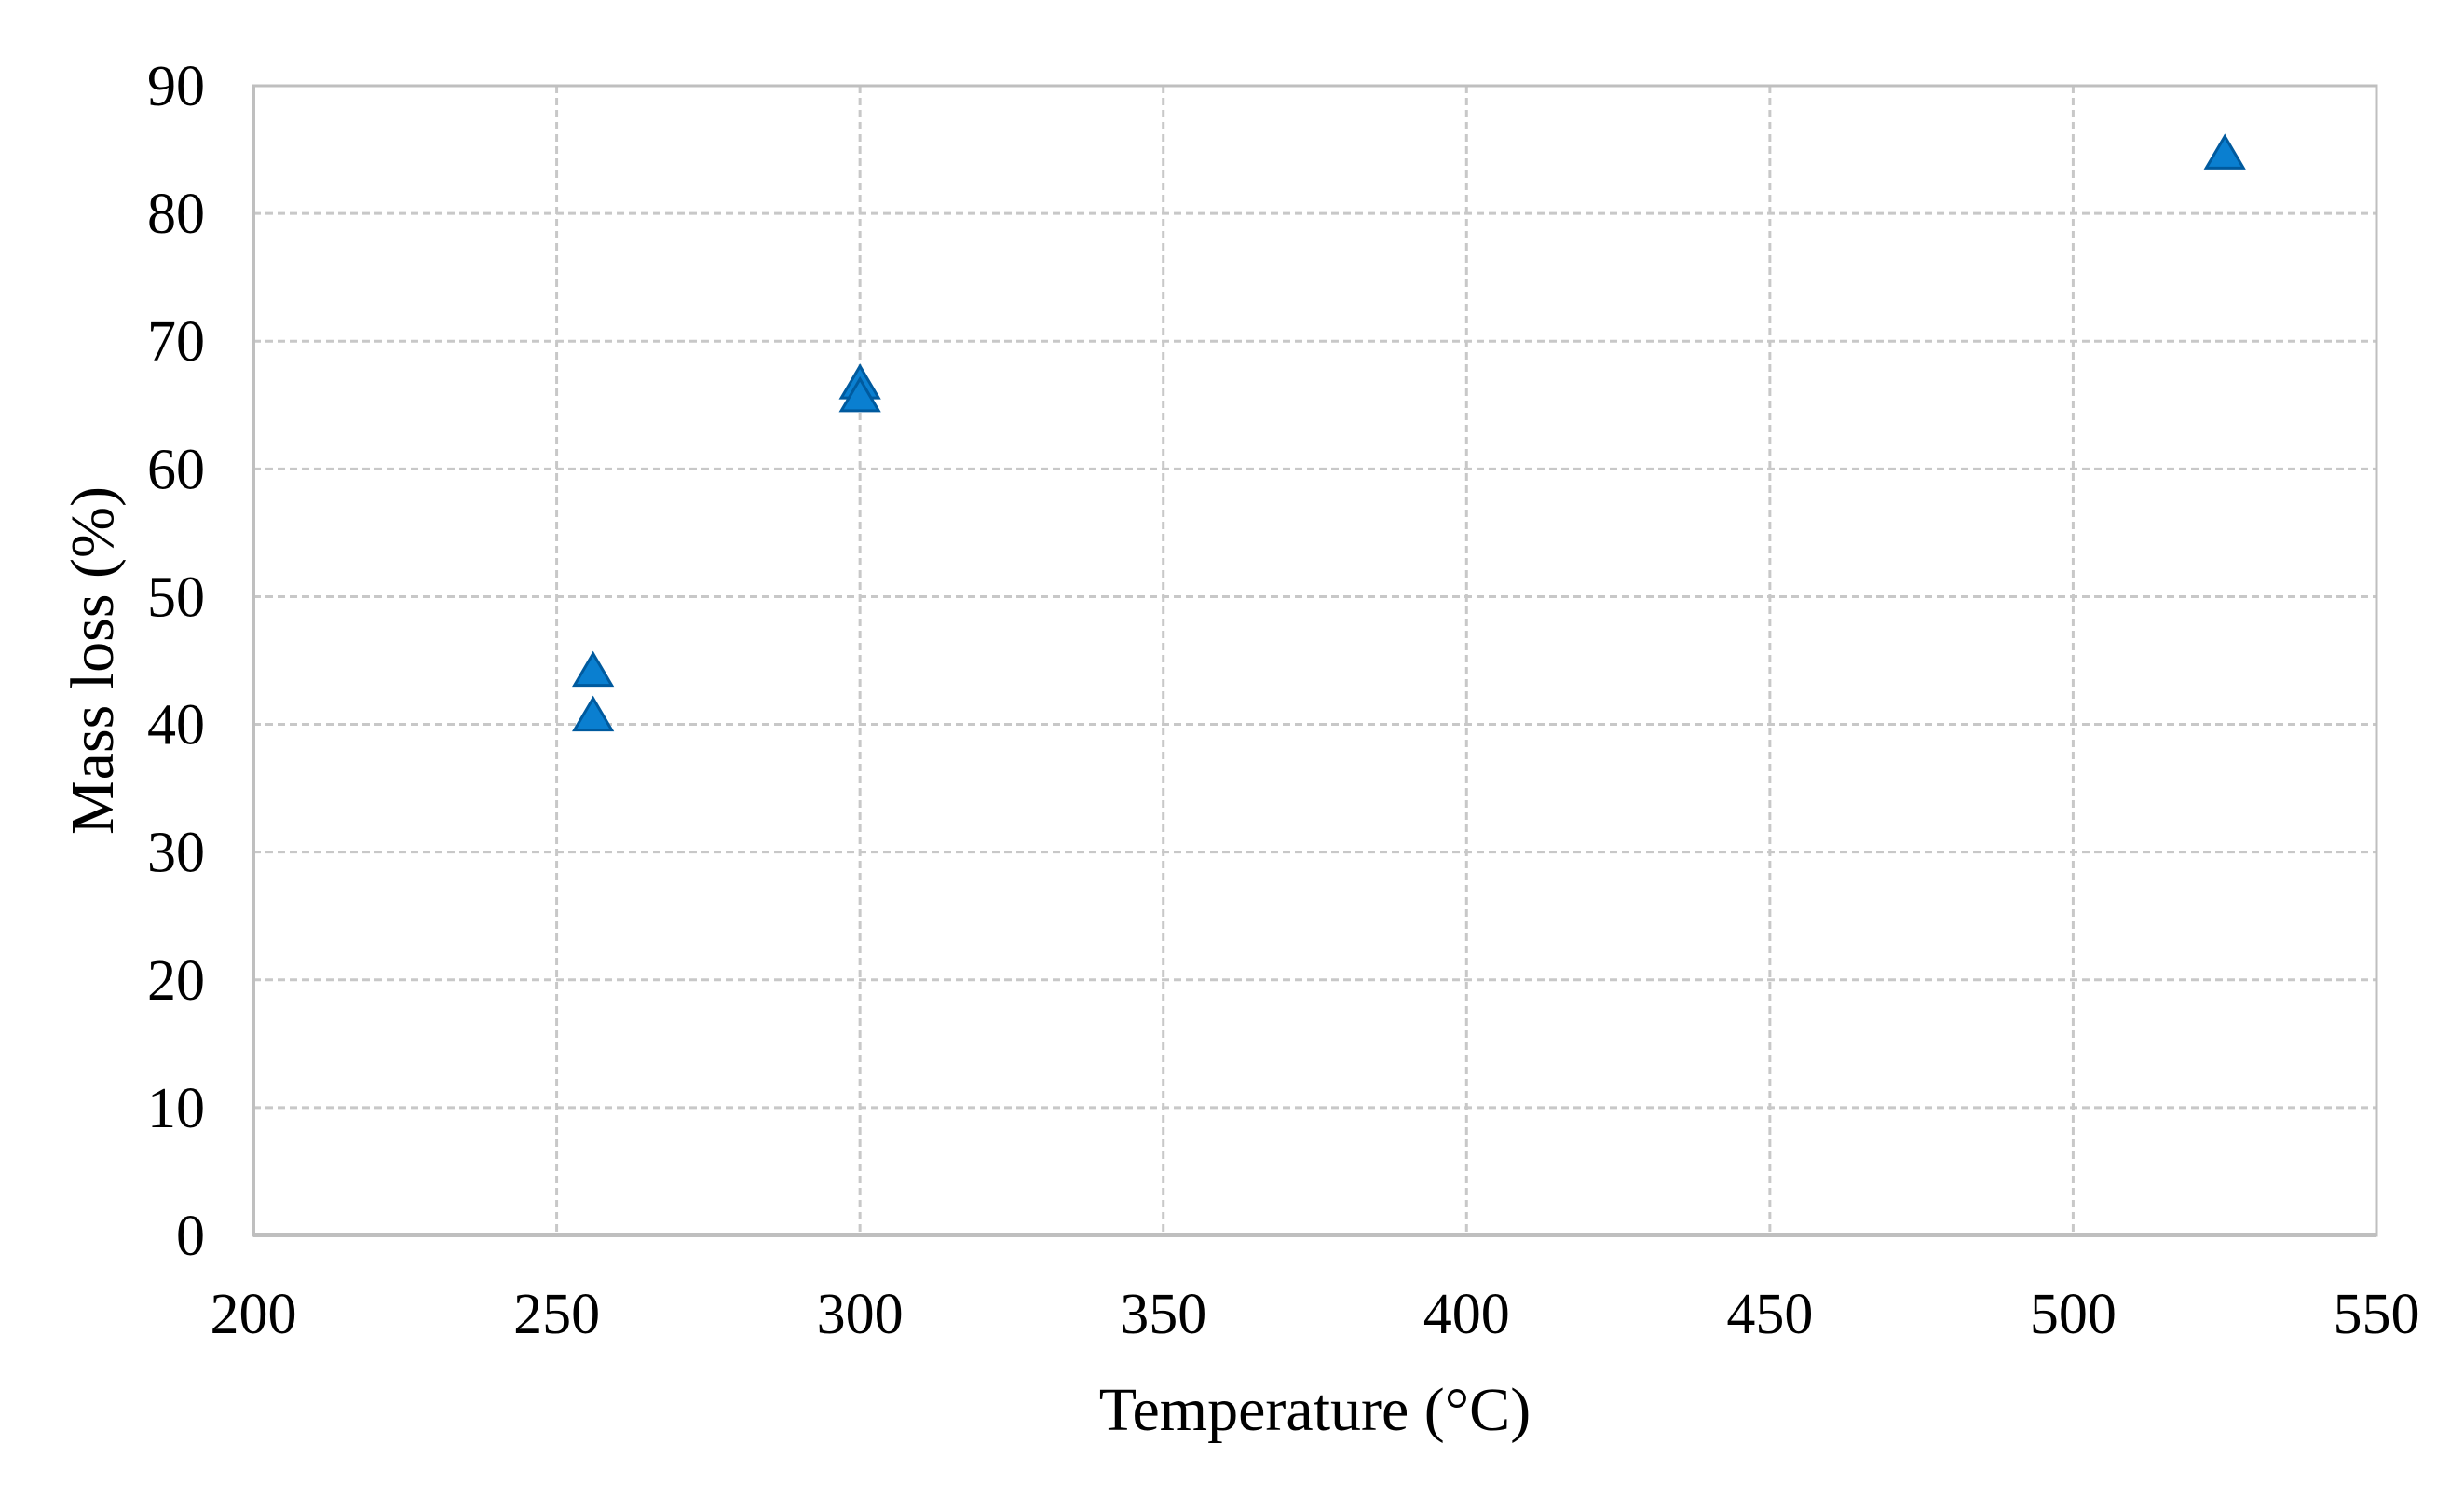 Image resolution: width=2464 pixels, height=1485 pixels. I want to click on x-tick-label: 400, so click(1466, 1314).